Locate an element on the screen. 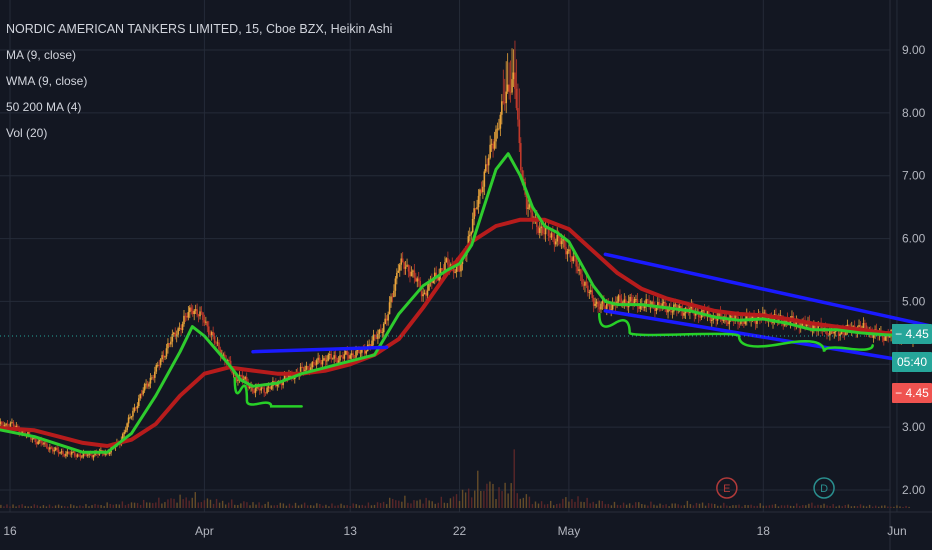 The image size is (932, 550). indicator-ma-label: MA (9, close) is located at coordinates (41, 55).